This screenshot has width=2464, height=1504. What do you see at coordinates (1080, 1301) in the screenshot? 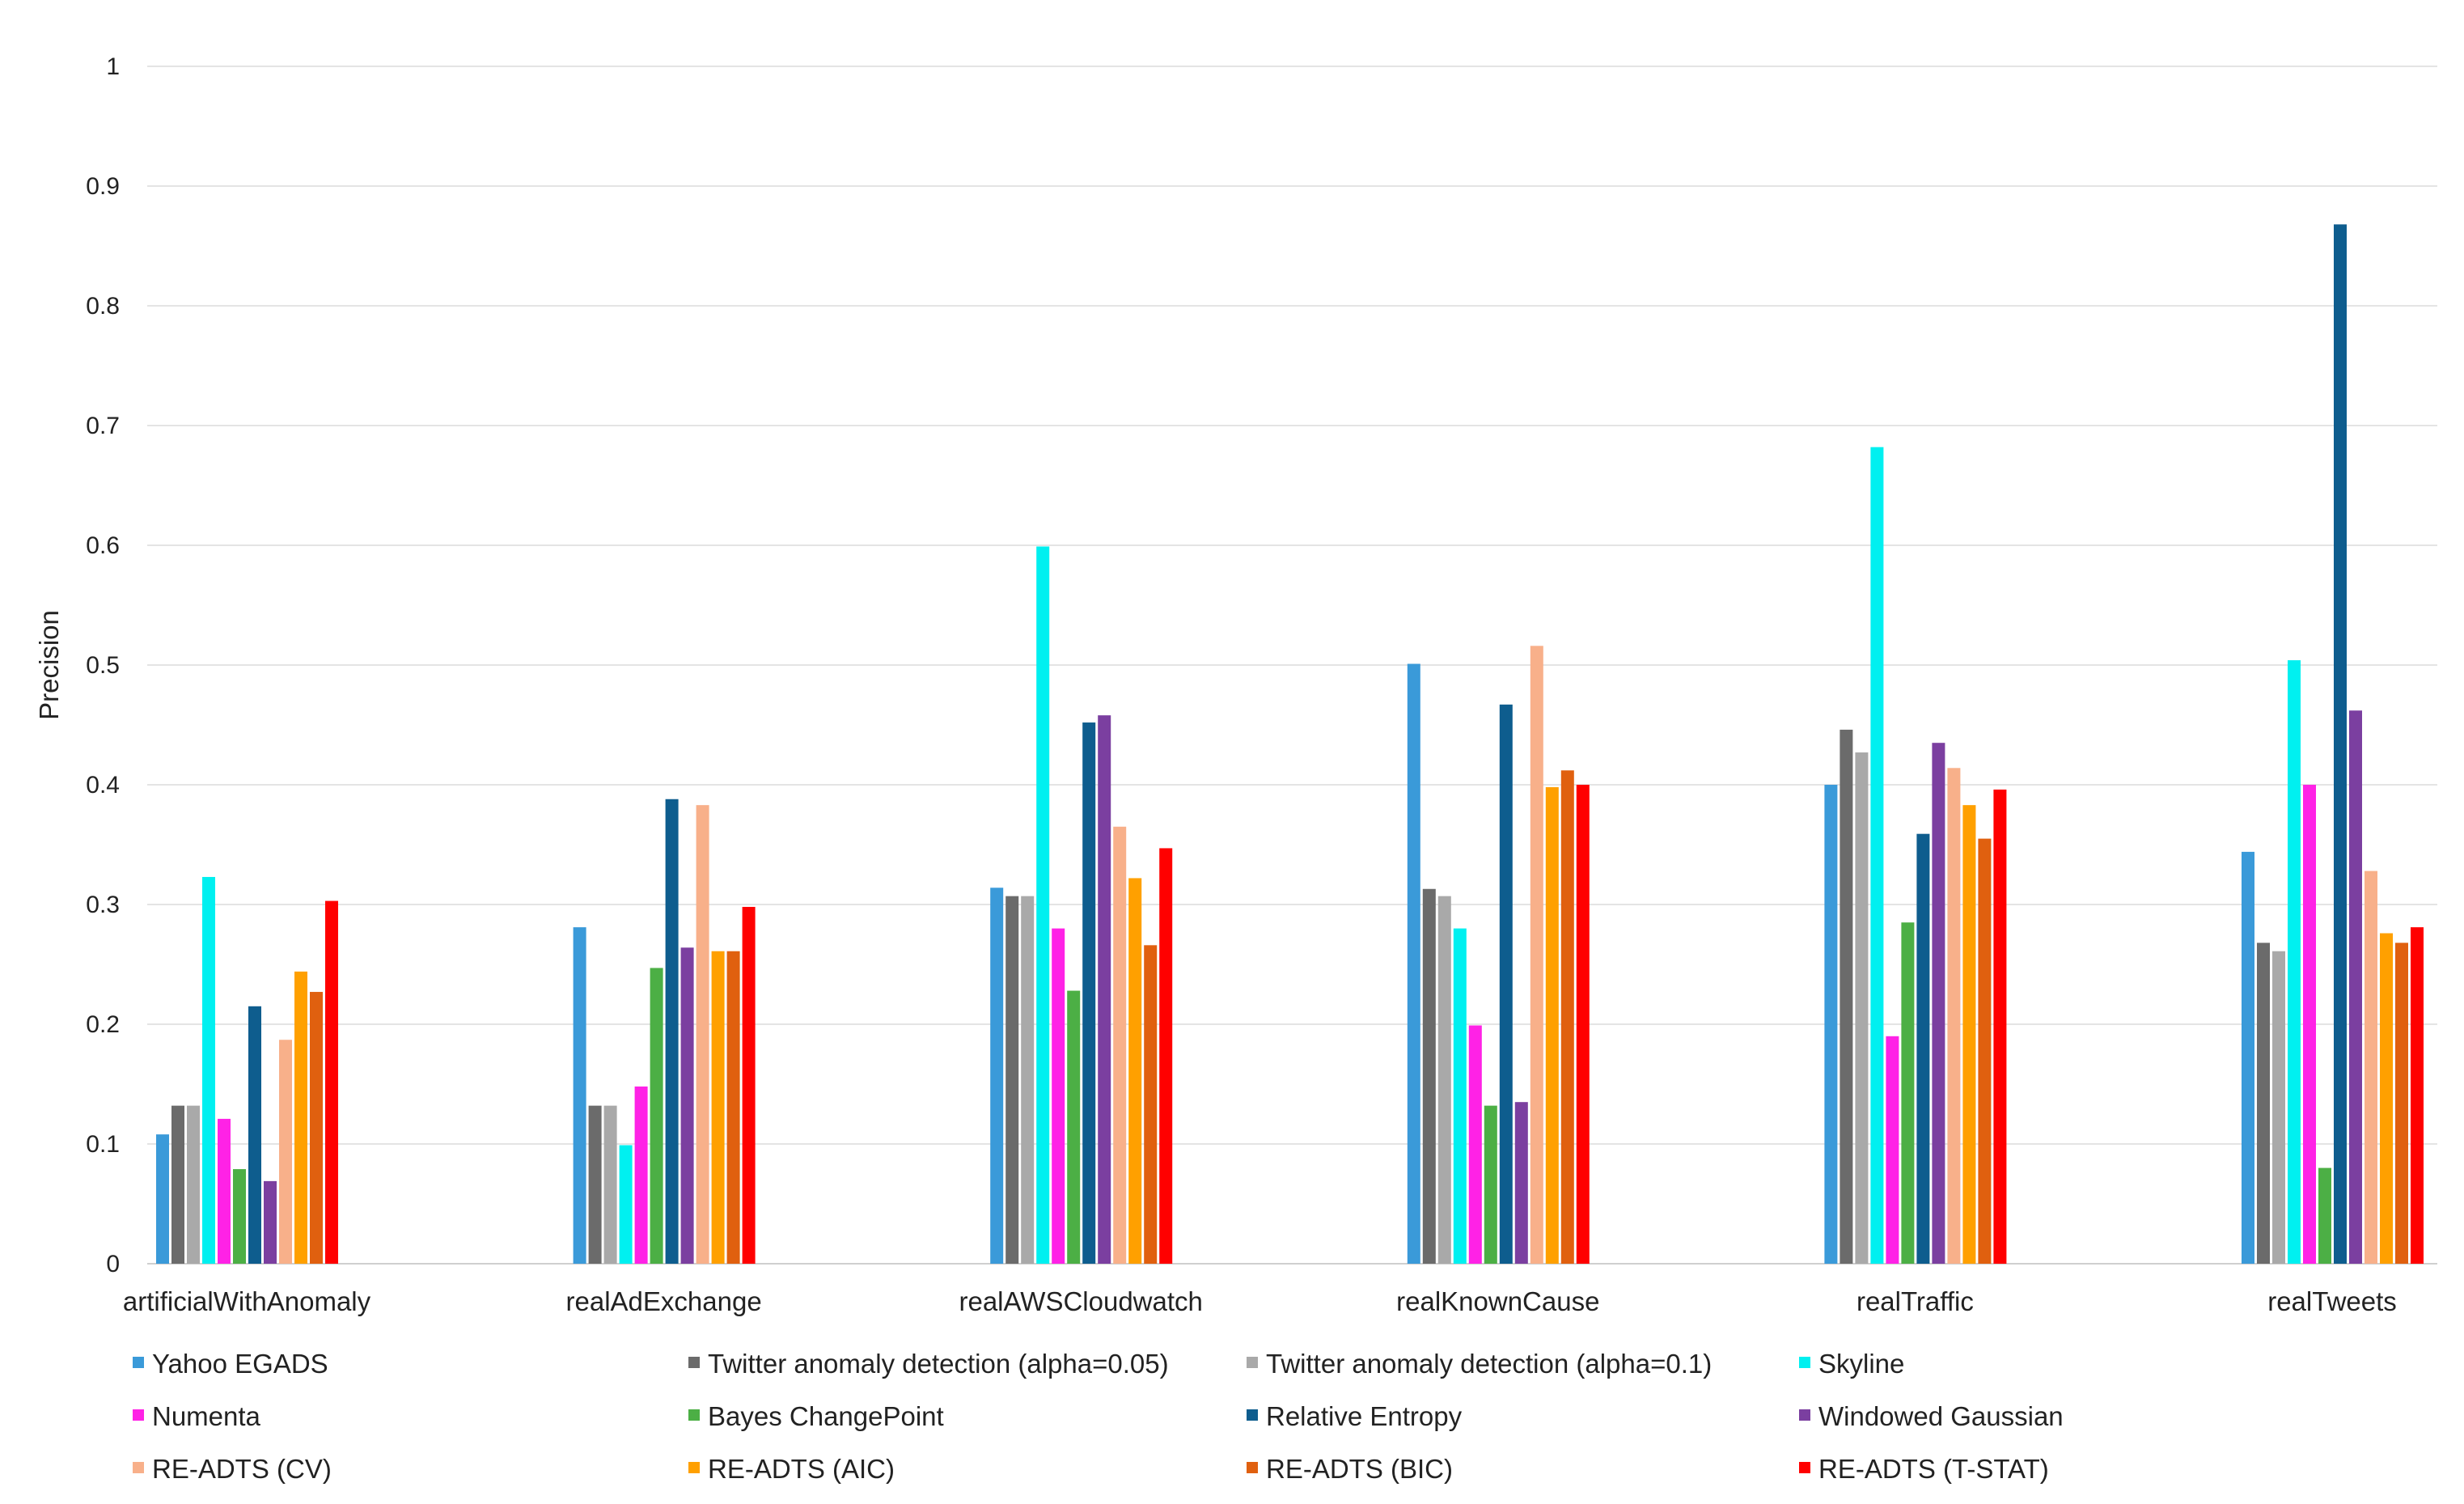
I see `x-category-label: realAWSCloudwatch` at bounding box center [1080, 1301].